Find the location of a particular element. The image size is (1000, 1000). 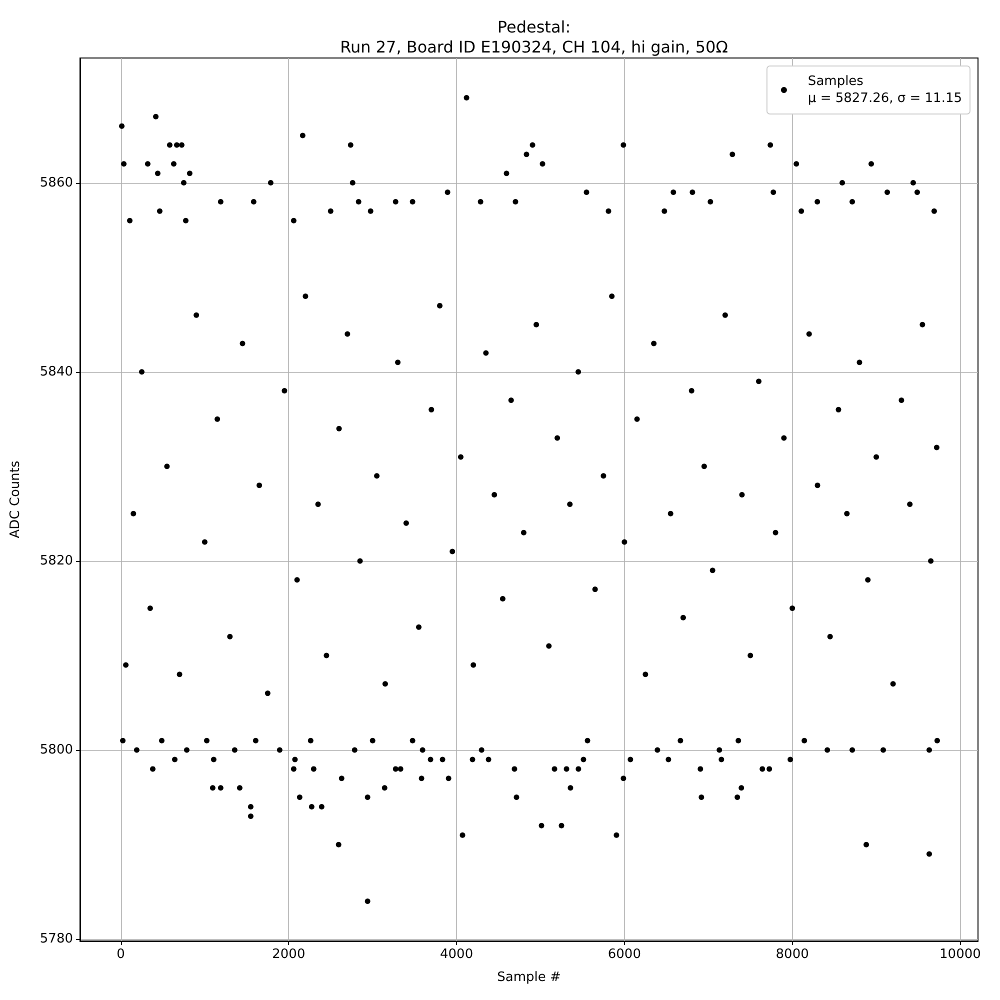

x-axis-title: Sample # is located at coordinates (529, 977).